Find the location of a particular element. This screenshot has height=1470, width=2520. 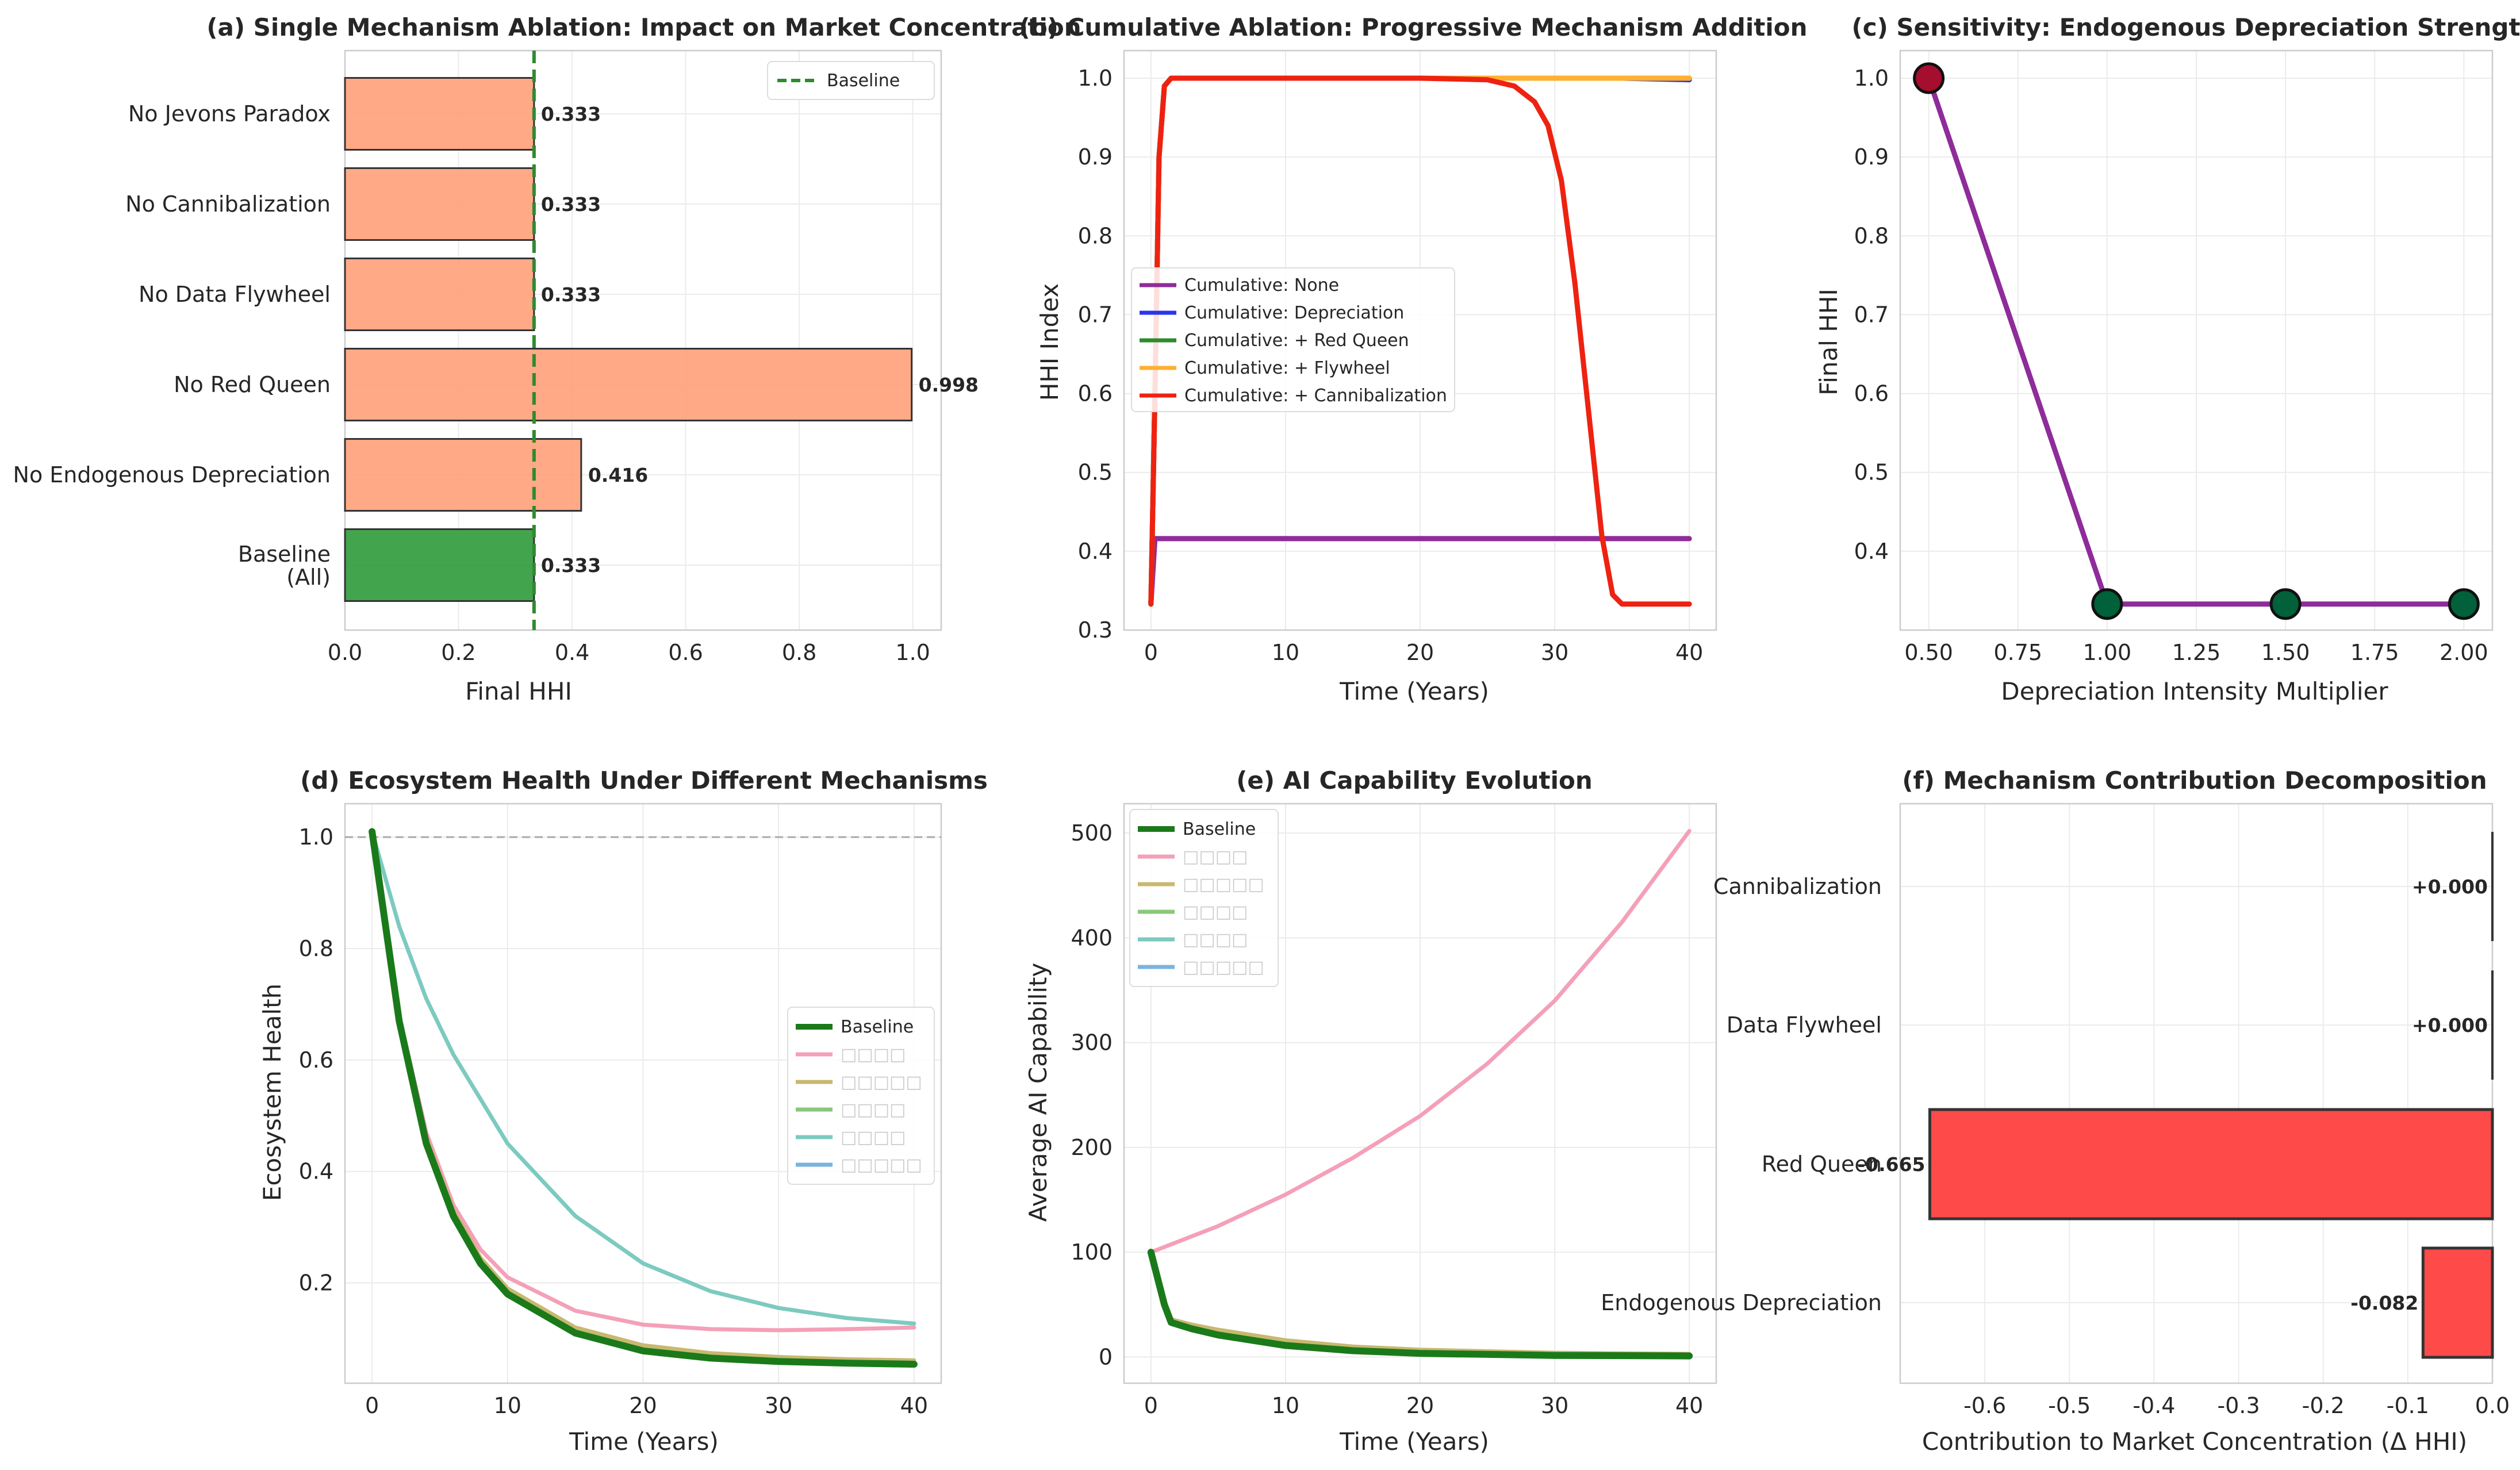

x-tick-label: -0.4 is located at coordinates (2153, 1405).